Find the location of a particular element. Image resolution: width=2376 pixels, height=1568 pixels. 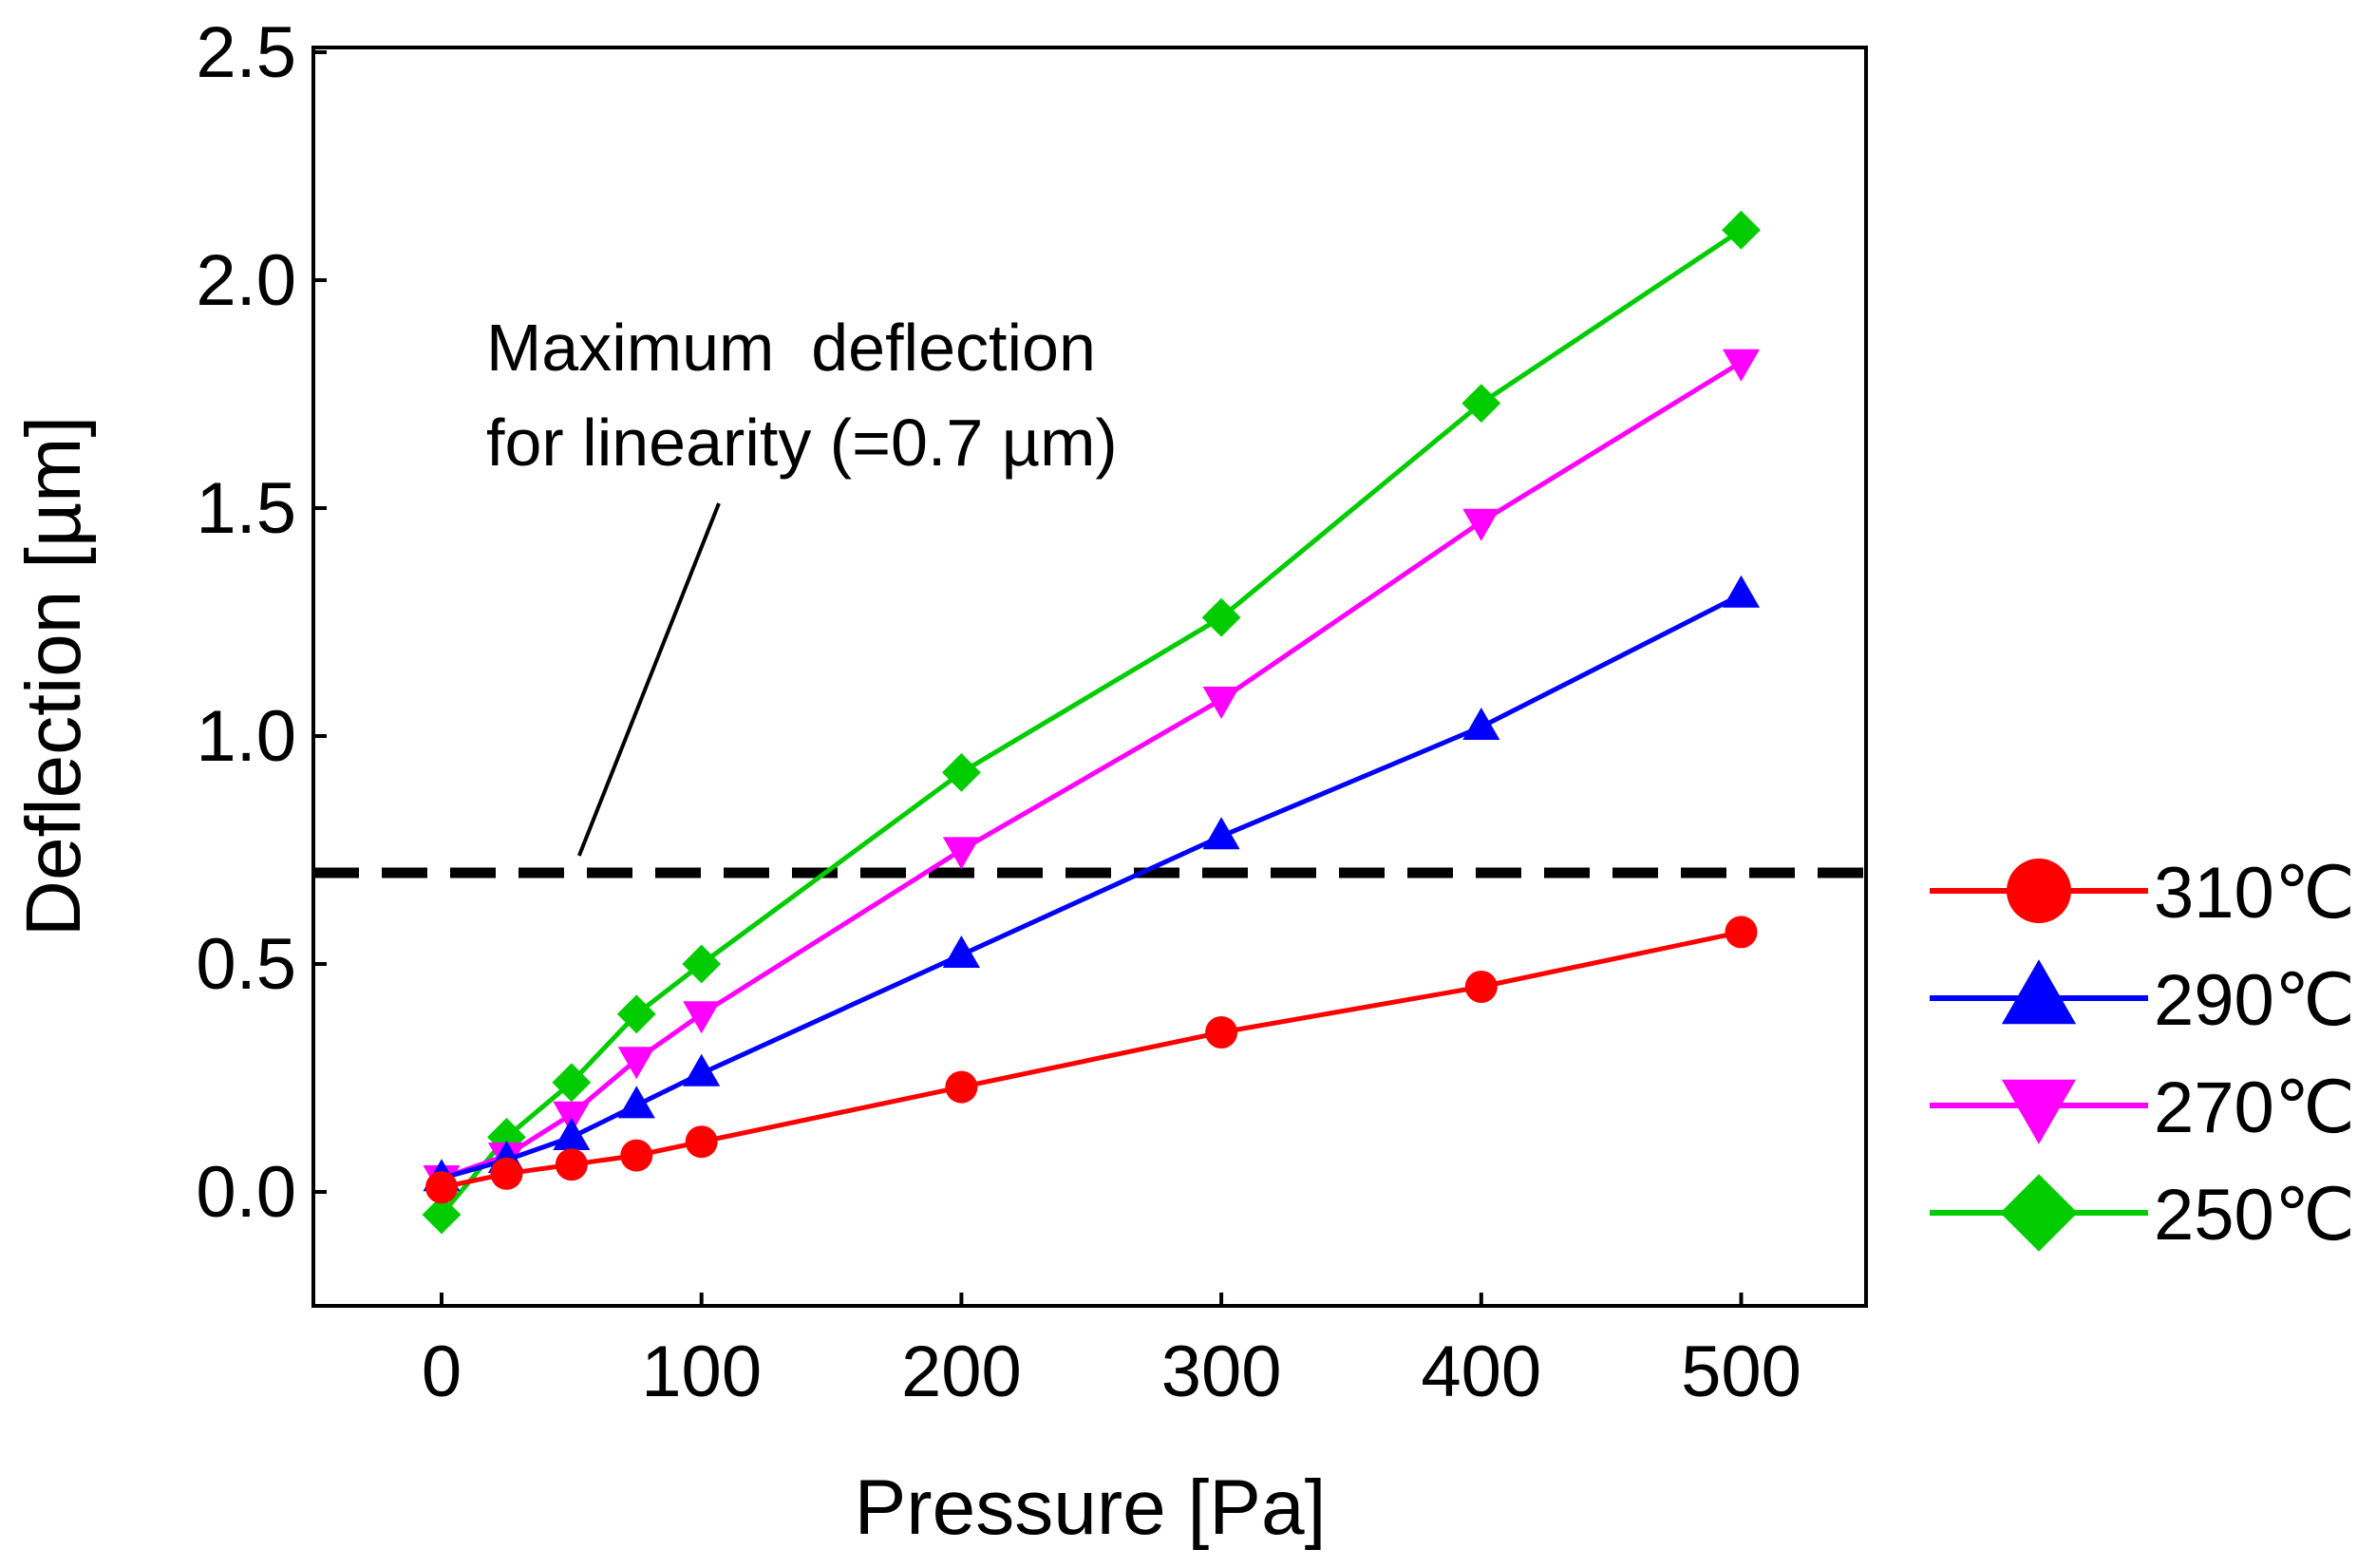

y-tick-label: 0.0 is located at coordinates (246, 1192).